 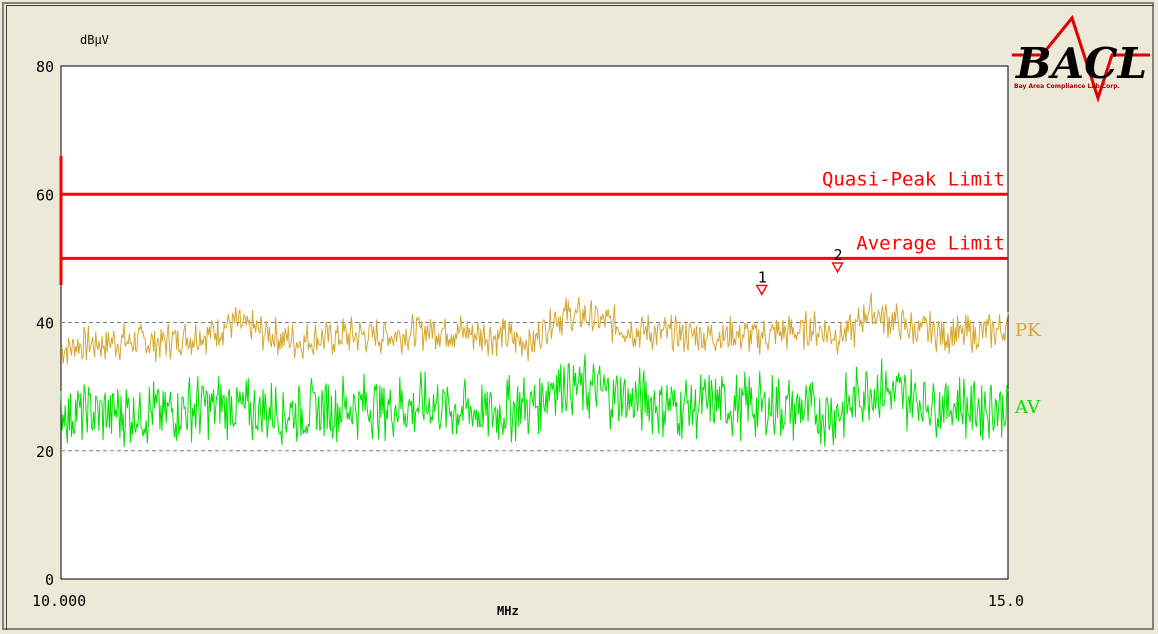 I want to click on x-tick-end: 15.0, so click(x=1006, y=601).